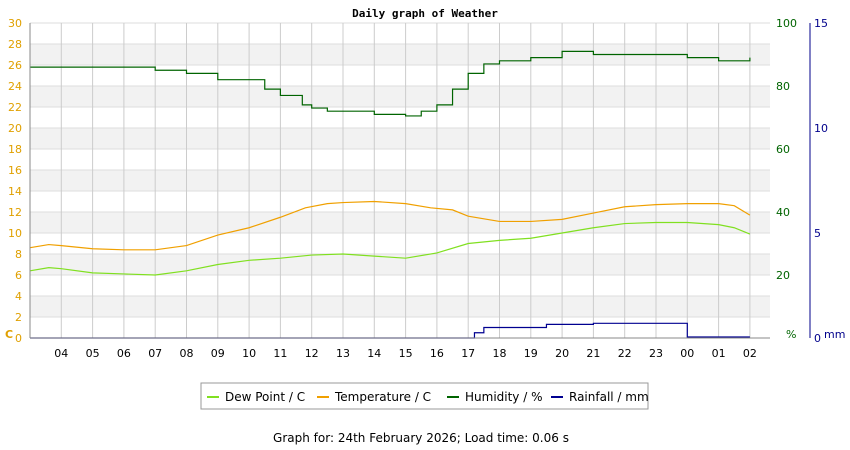 This screenshot has width=850, height=450. What do you see at coordinates (15, 107) in the screenshot?
I see `temperature-tick-label: 22` at bounding box center [15, 107].